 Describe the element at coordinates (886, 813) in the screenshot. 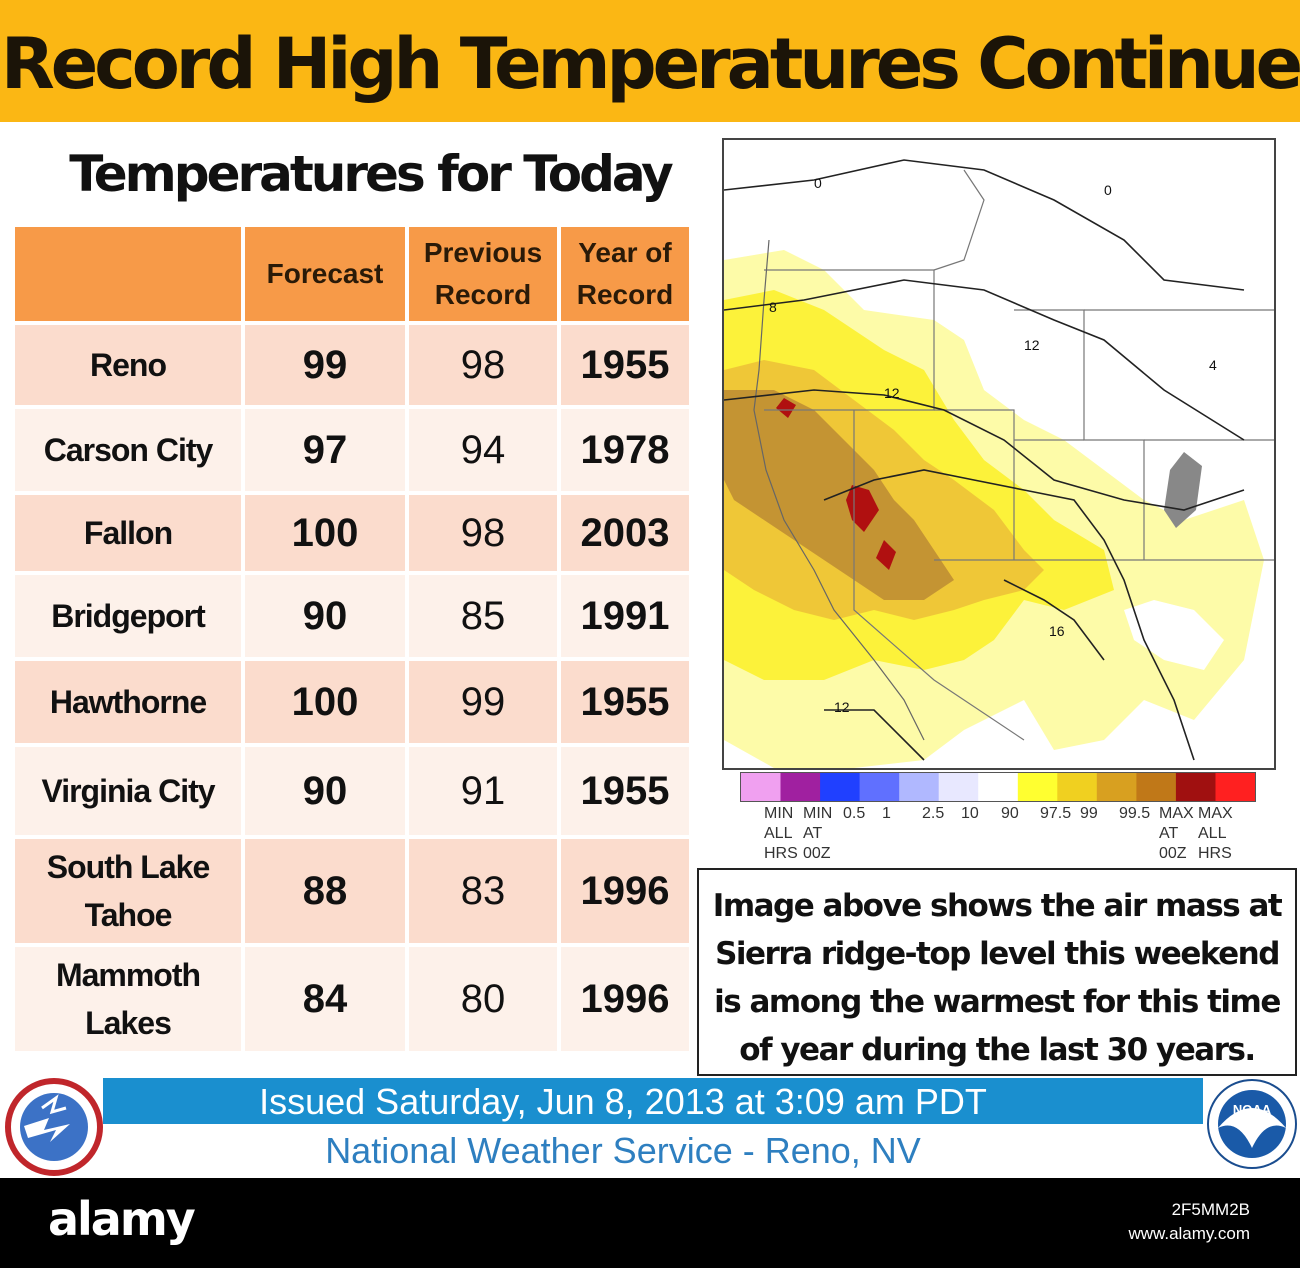

I see `scale-label: 1` at that location.